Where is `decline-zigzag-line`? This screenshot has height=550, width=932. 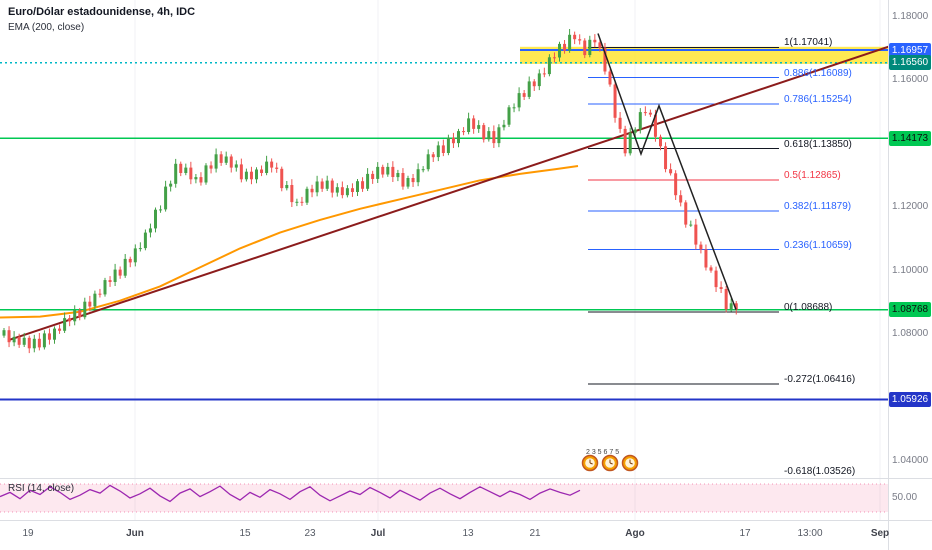 decline-zigzag-line is located at coordinates (667, 171).